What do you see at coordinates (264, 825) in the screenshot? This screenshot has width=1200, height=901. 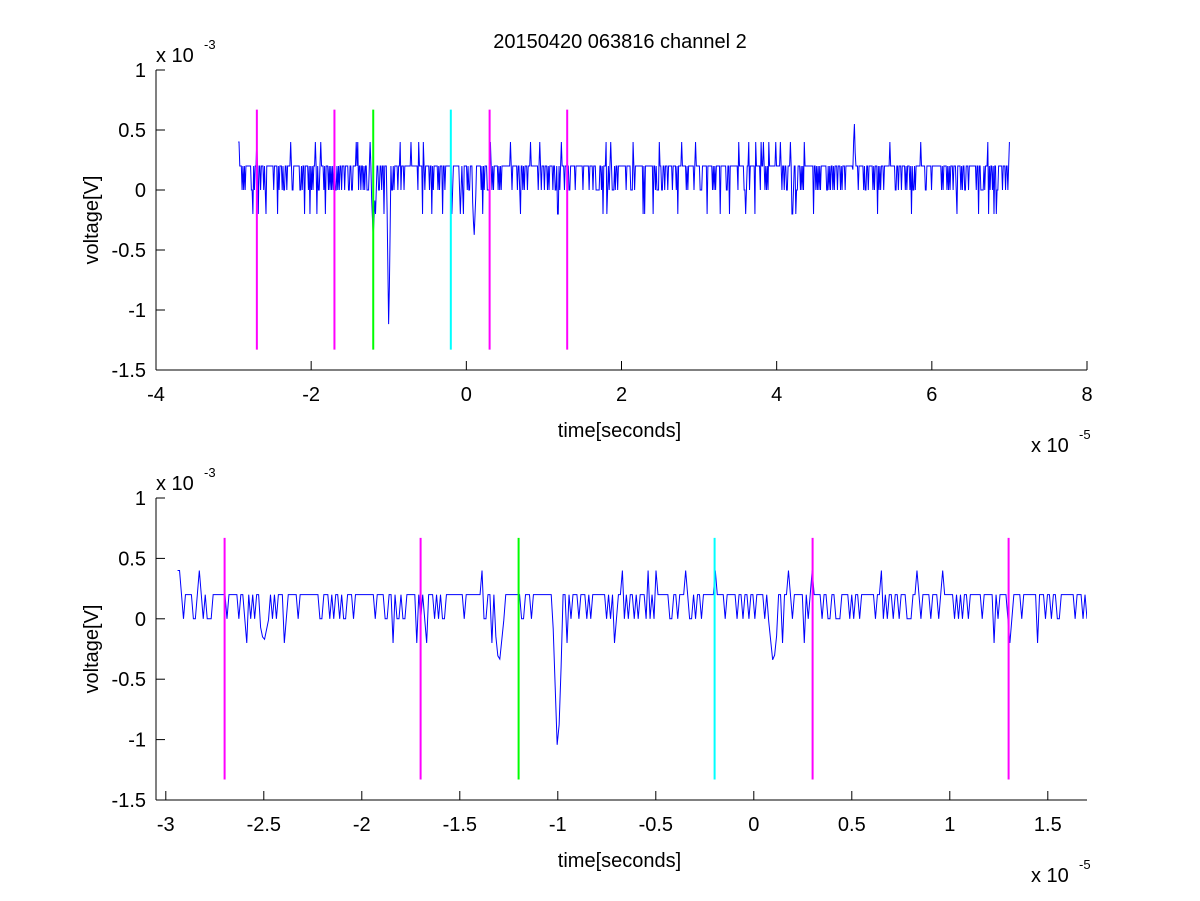 I see `x-tick-label: -2.5` at bounding box center [264, 825].